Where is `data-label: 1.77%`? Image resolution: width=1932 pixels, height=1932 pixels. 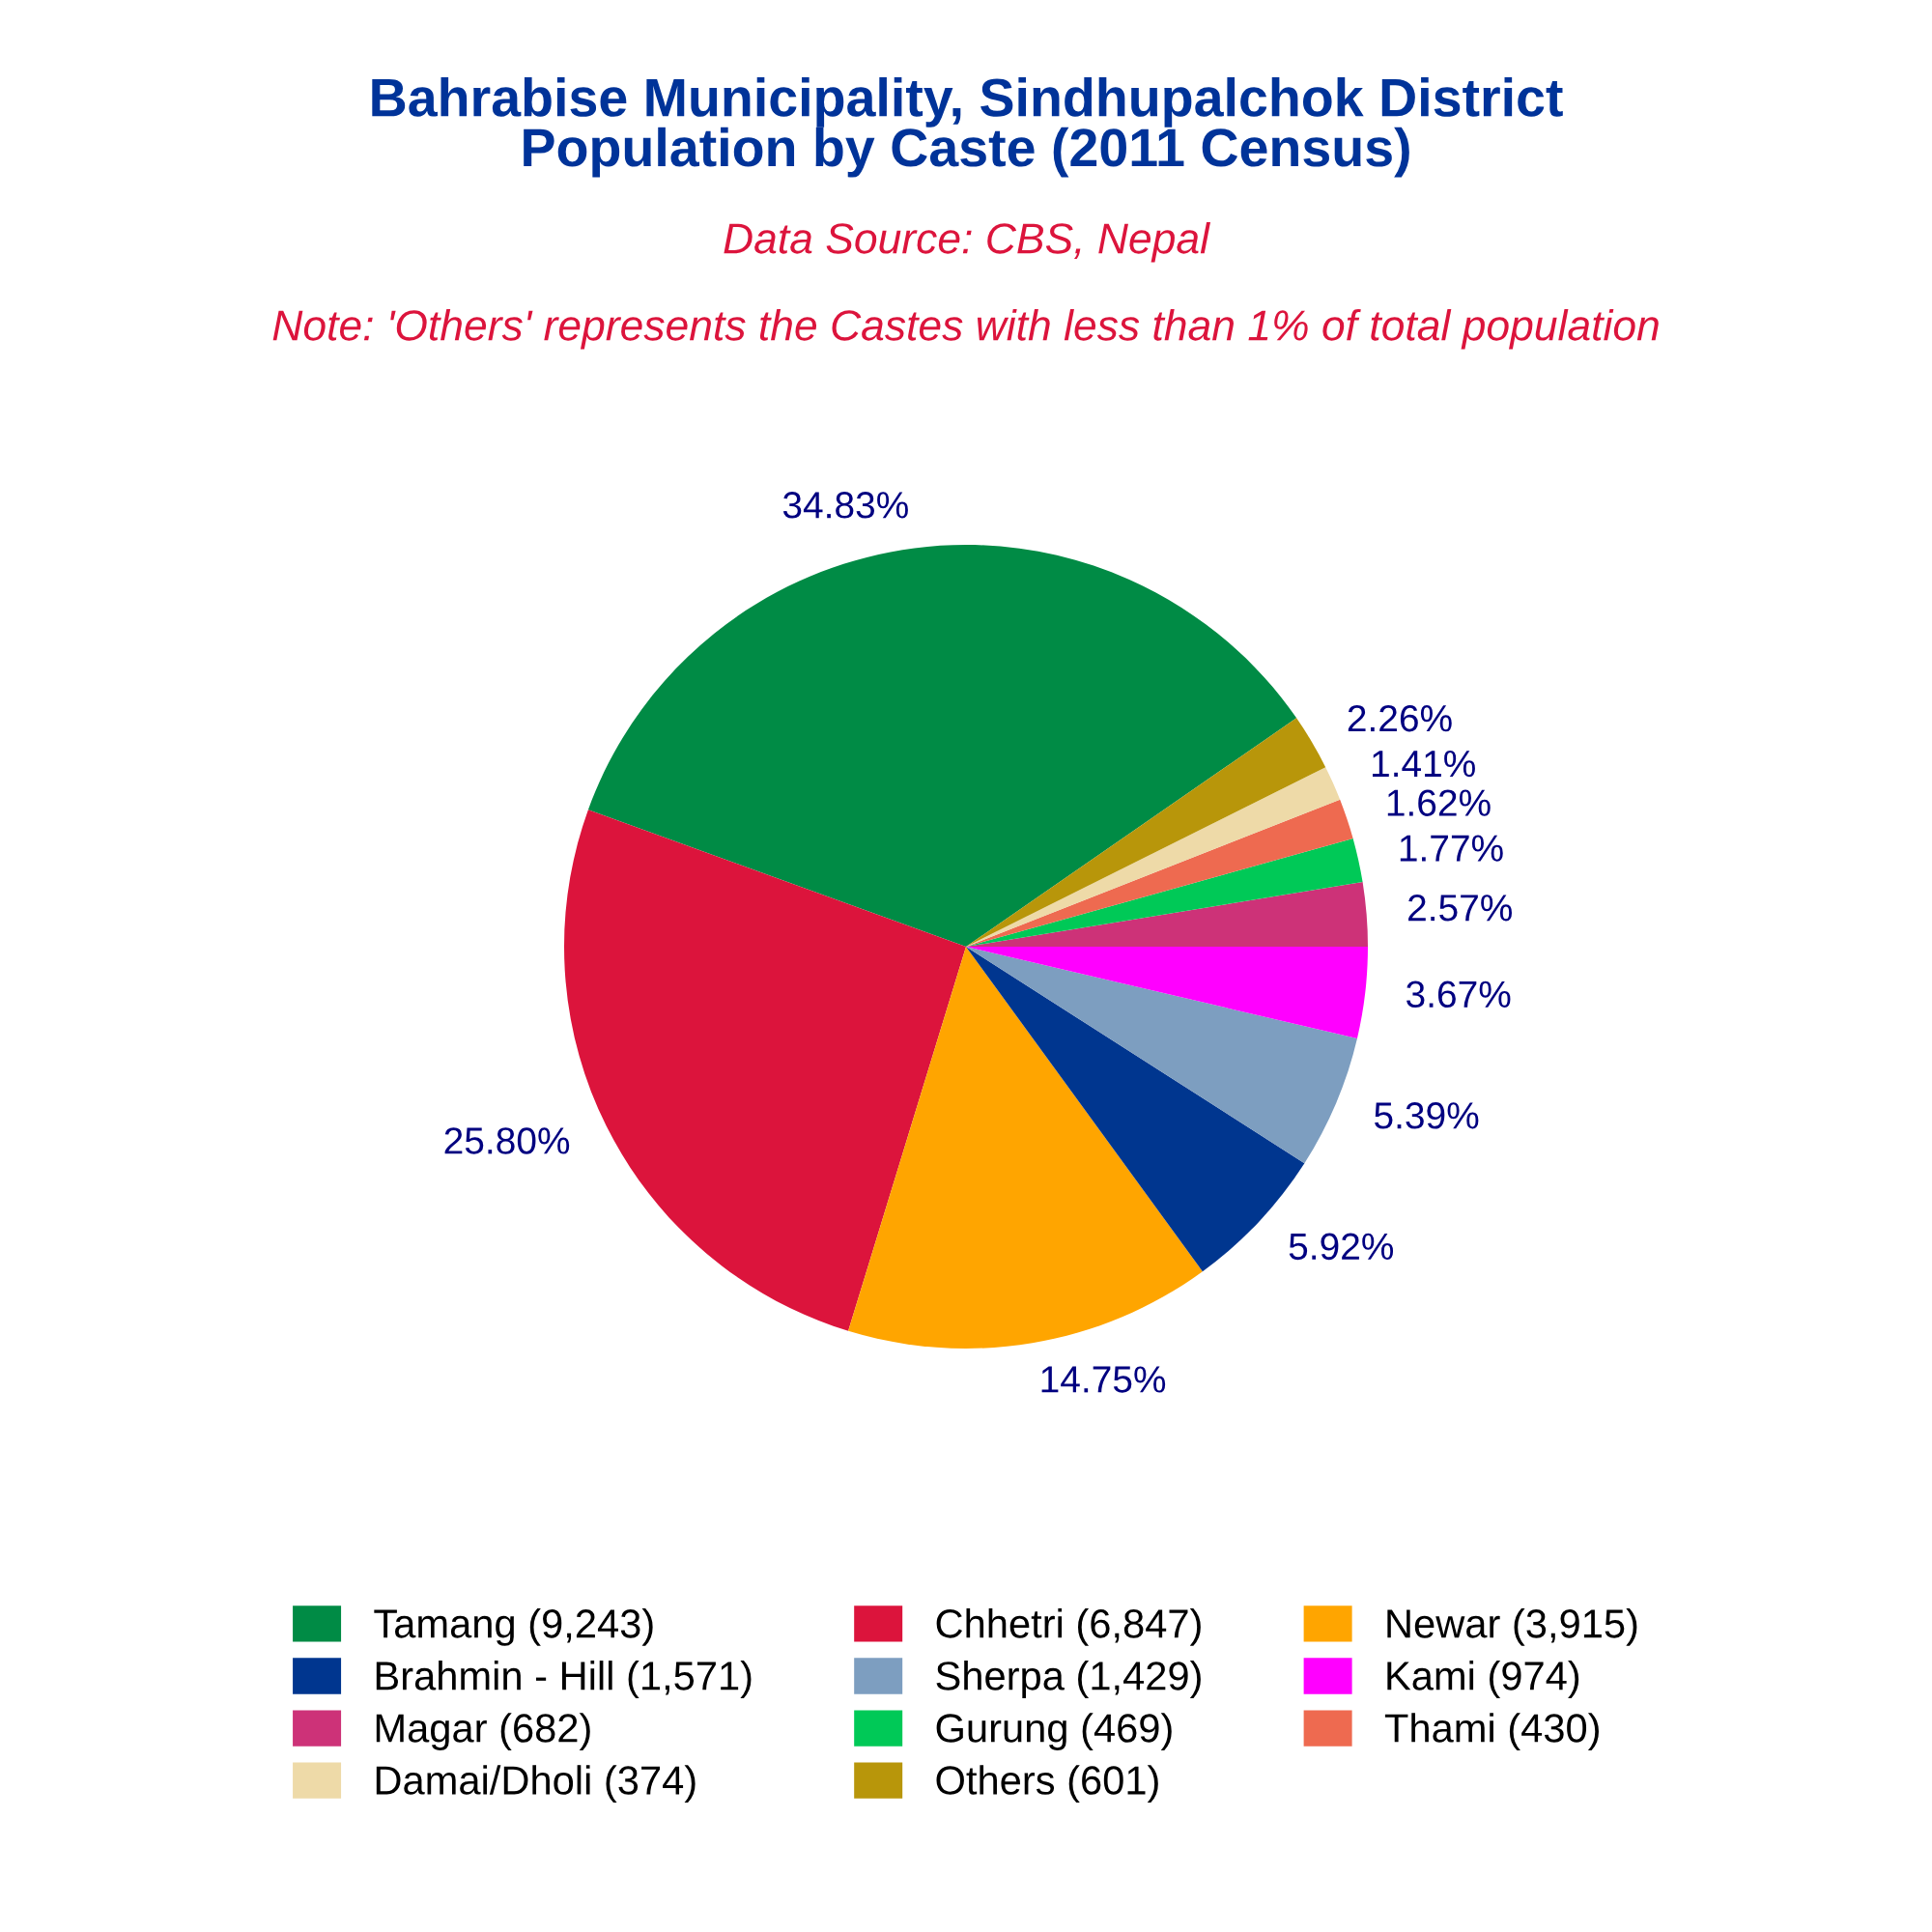
data-label: 1.77% is located at coordinates (1451, 848).